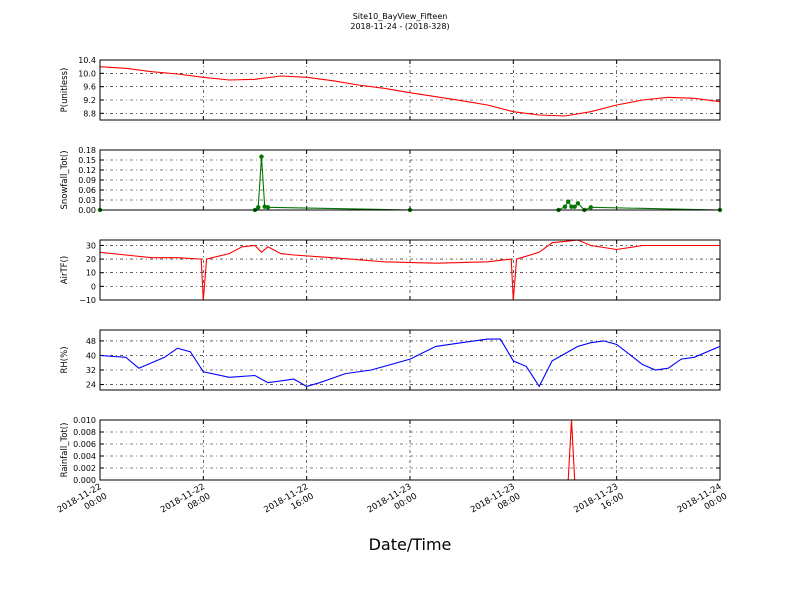 The image size is (800, 600). I want to click on y-tick-label: 0.09, so click(87, 180).